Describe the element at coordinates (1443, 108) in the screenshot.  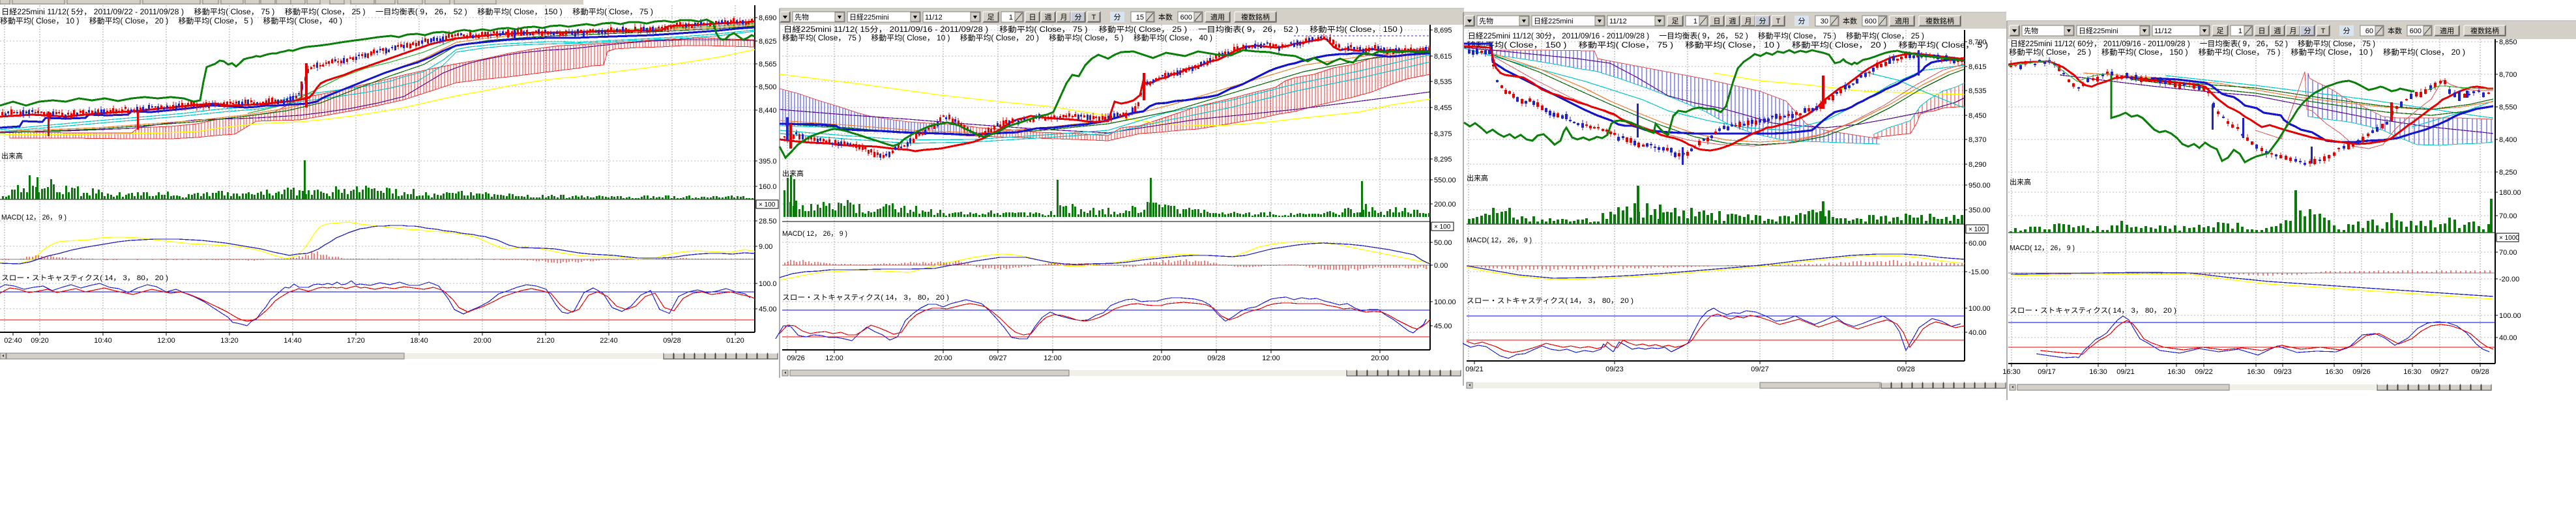
I see `svg-text: 8,455` at that location.